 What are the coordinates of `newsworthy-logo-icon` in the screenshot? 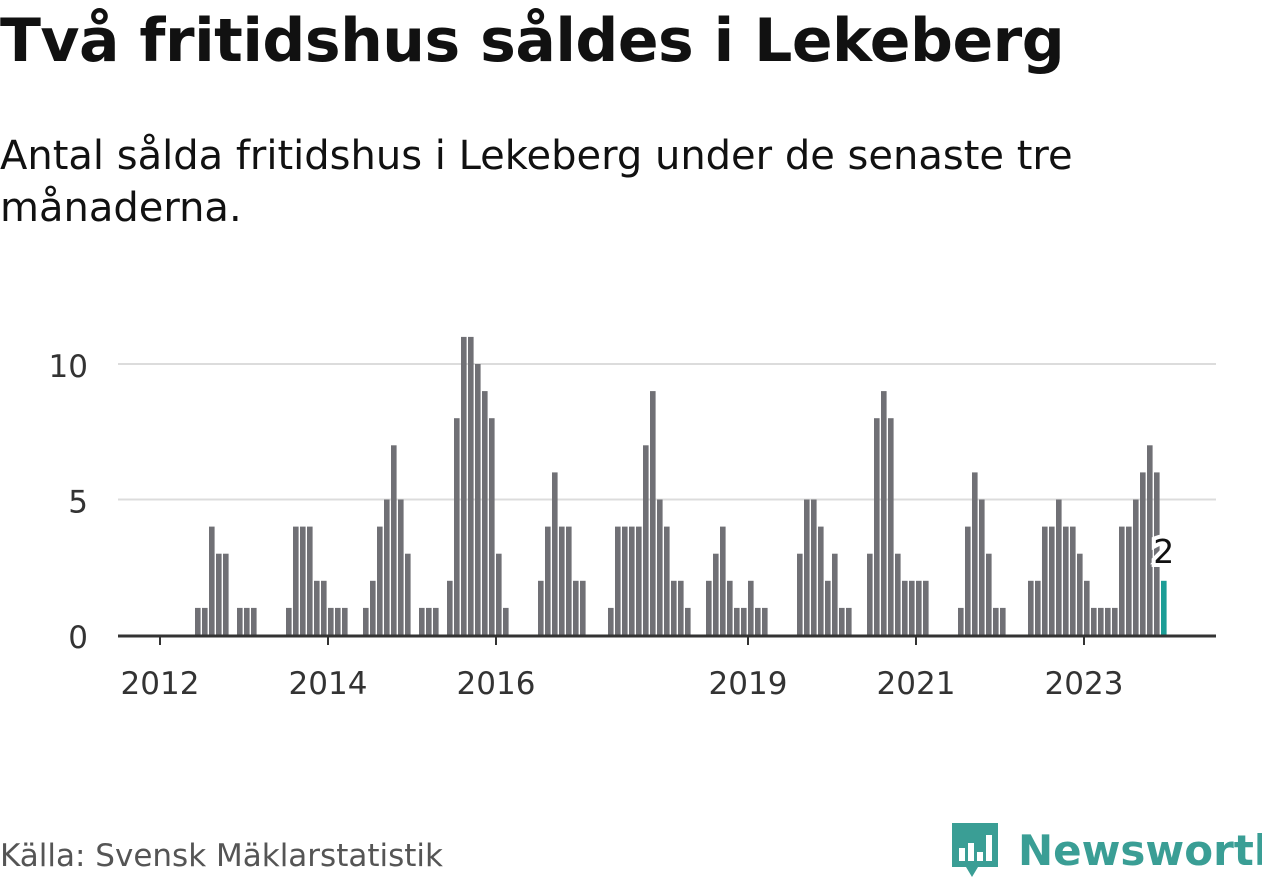 It's located at (975, 850).